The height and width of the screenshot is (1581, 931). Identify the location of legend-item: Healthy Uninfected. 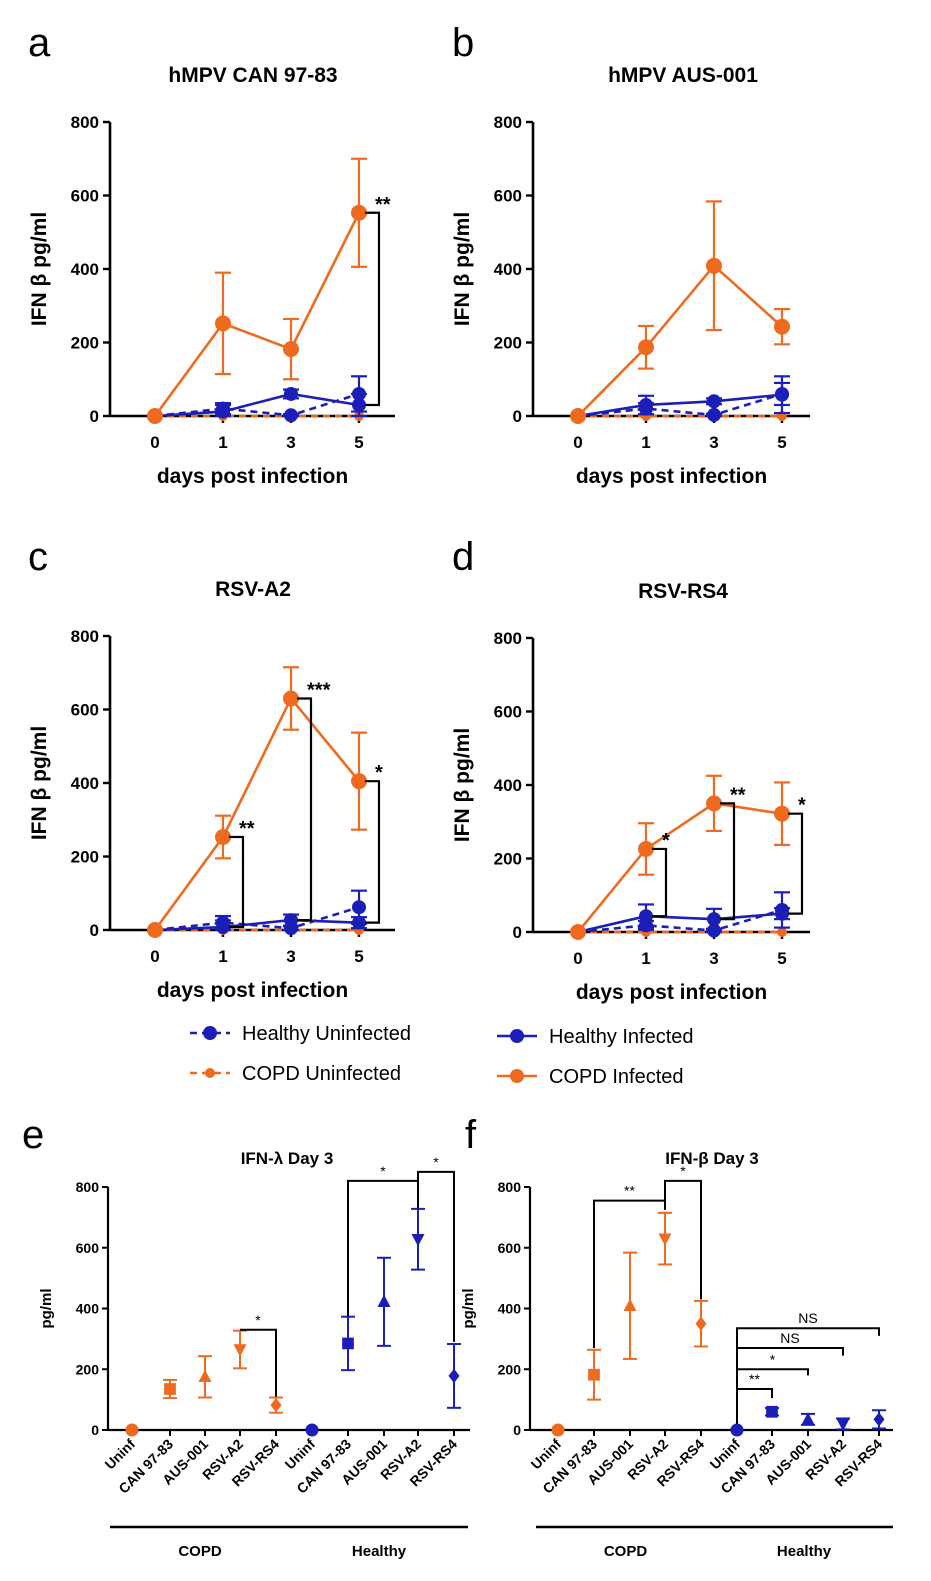
(300, 1034).